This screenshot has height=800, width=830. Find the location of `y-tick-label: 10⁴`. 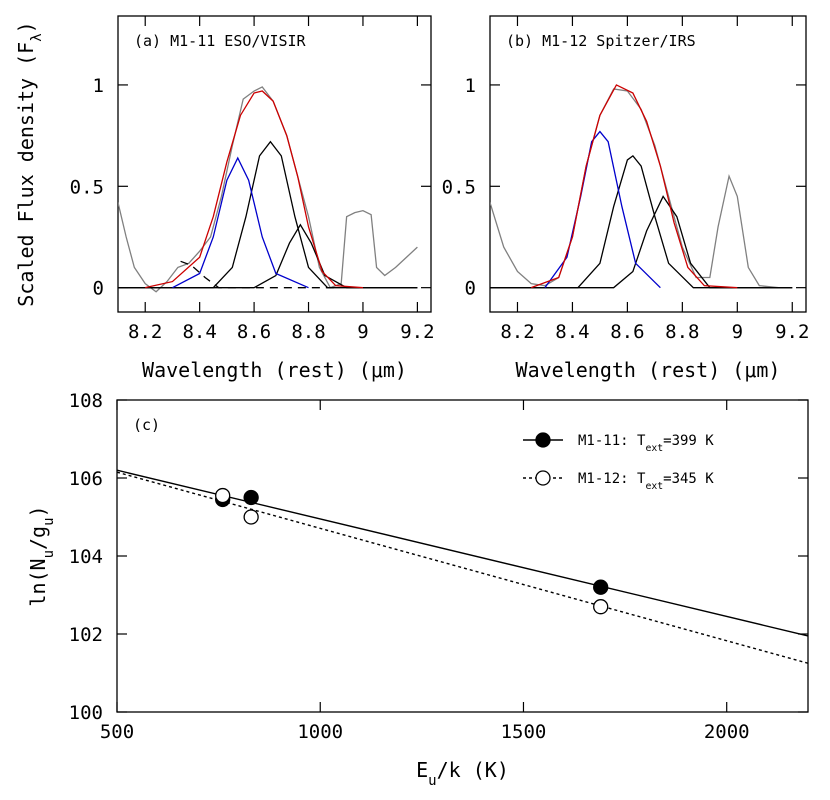

y-tick-label: 10⁴ is located at coordinates (86, 557).